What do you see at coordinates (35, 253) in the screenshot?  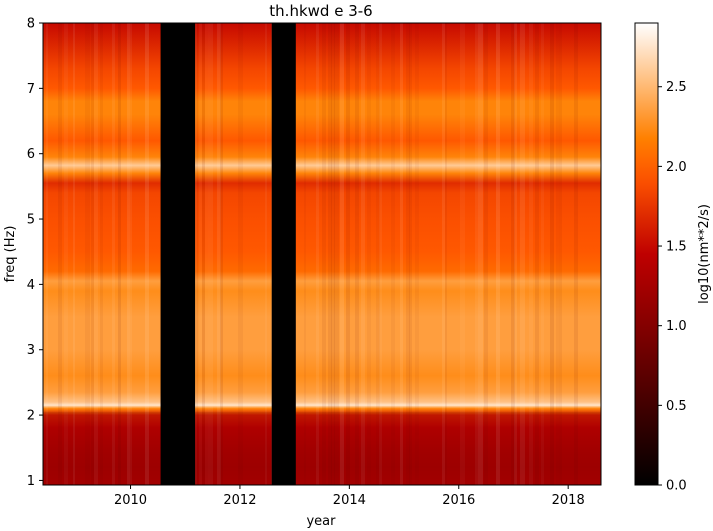 I see `y-axis: 1 2 3 4 5 6 7 8` at bounding box center [35, 253].